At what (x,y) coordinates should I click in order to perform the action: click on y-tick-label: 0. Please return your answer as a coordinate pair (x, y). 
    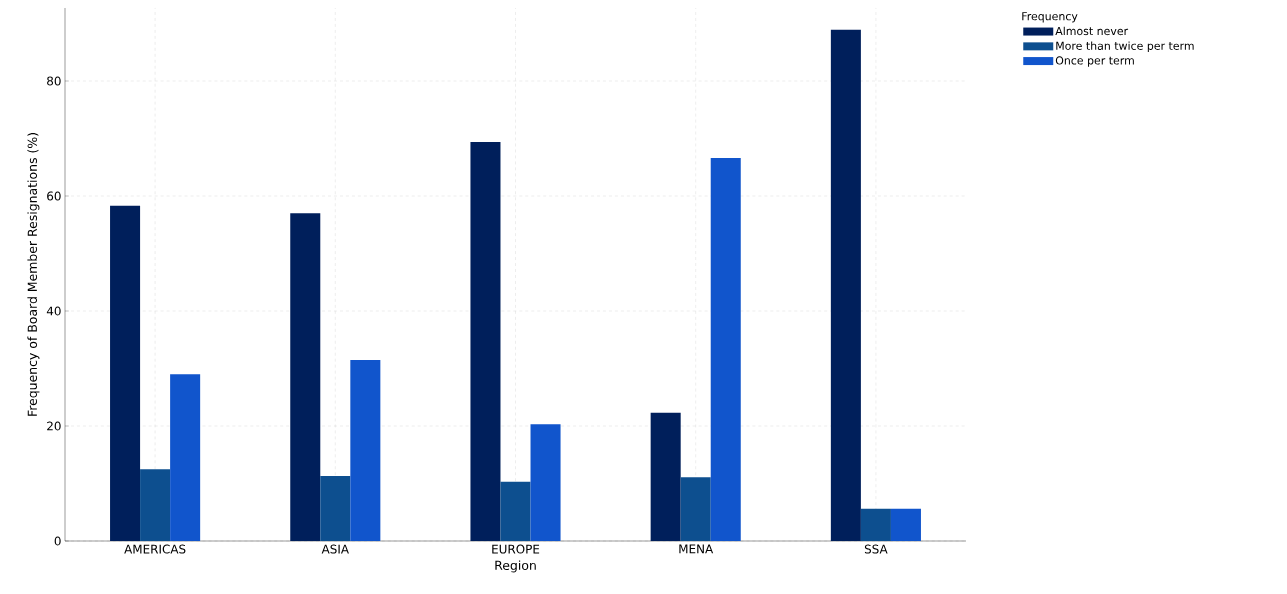
    Looking at the image, I should click on (57, 541).